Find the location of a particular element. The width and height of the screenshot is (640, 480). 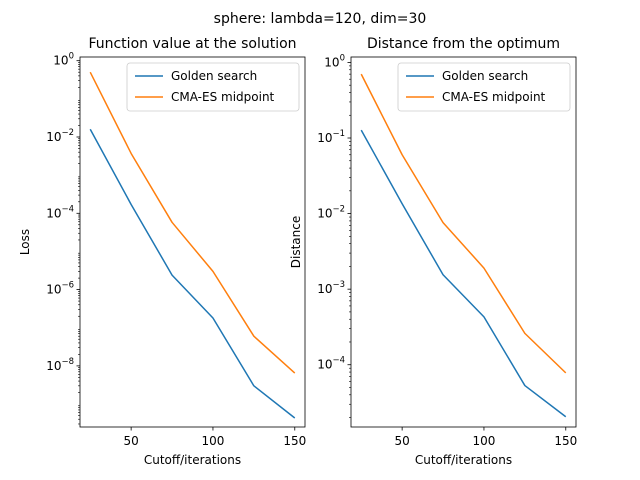

distance-ytick-label: 10⁻³ is located at coordinates (331, 288).